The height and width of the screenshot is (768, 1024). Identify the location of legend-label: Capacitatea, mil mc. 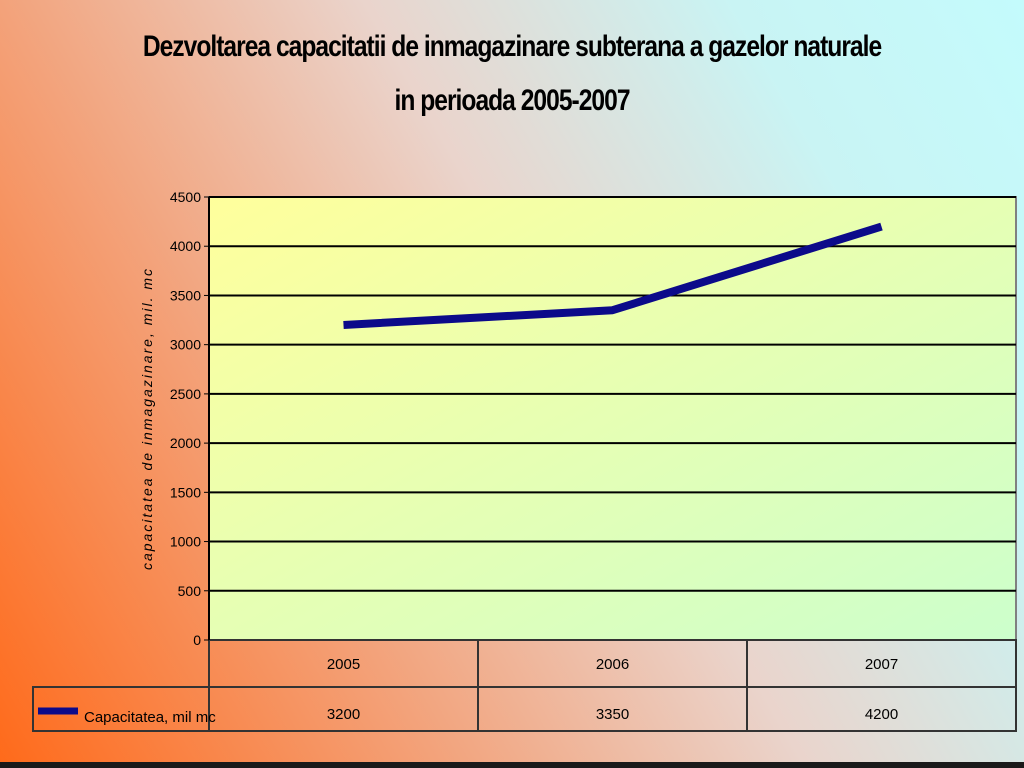
(150, 717).